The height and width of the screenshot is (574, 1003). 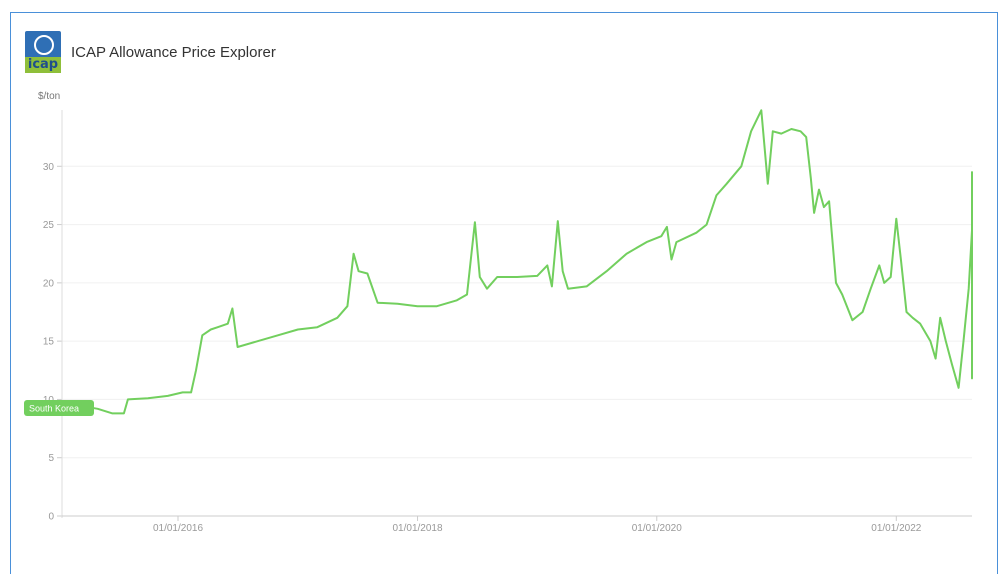 I want to click on chart-title: ICAP Allowance Price Explorer, so click(x=173, y=52).